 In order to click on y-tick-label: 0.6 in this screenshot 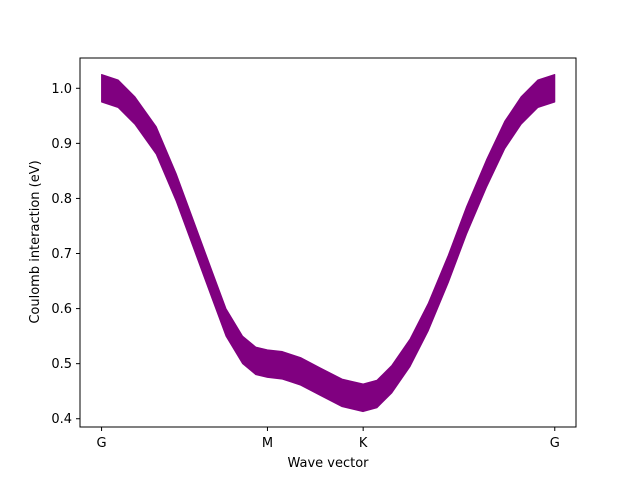, I will do `click(61, 309)`.